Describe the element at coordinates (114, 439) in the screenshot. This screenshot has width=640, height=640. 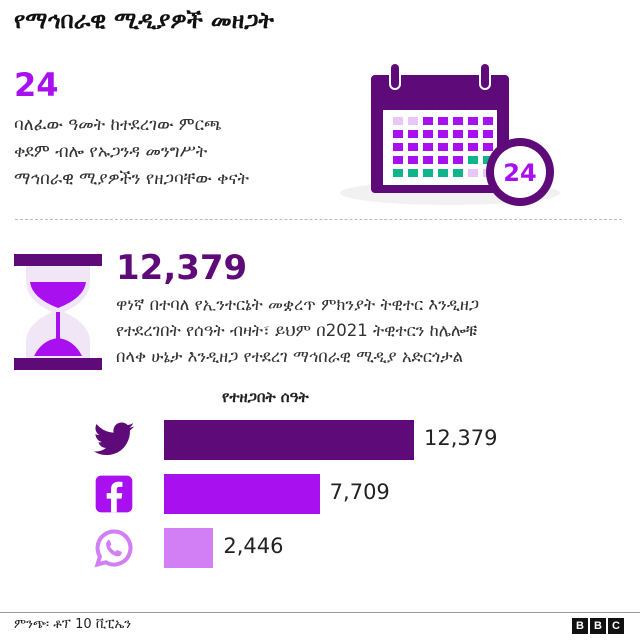
I see `twitter-icon` at that location.